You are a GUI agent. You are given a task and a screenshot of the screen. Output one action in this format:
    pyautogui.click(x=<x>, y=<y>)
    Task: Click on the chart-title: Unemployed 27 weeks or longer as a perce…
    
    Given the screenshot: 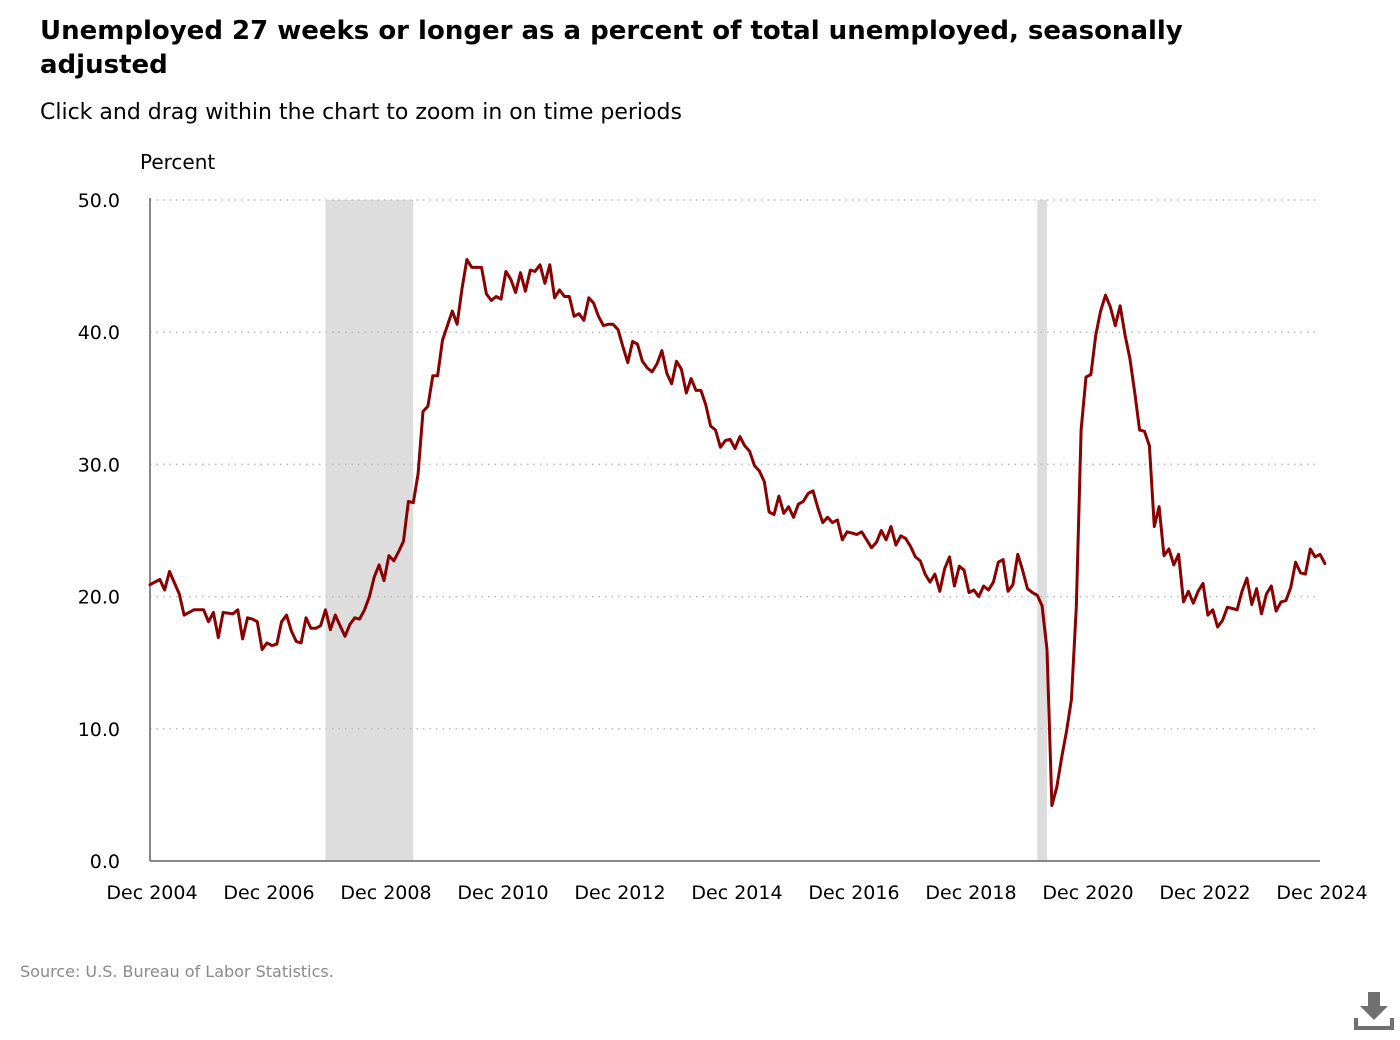 What is the action you would take?
    pyautogui.click(x=611, y=48)
    